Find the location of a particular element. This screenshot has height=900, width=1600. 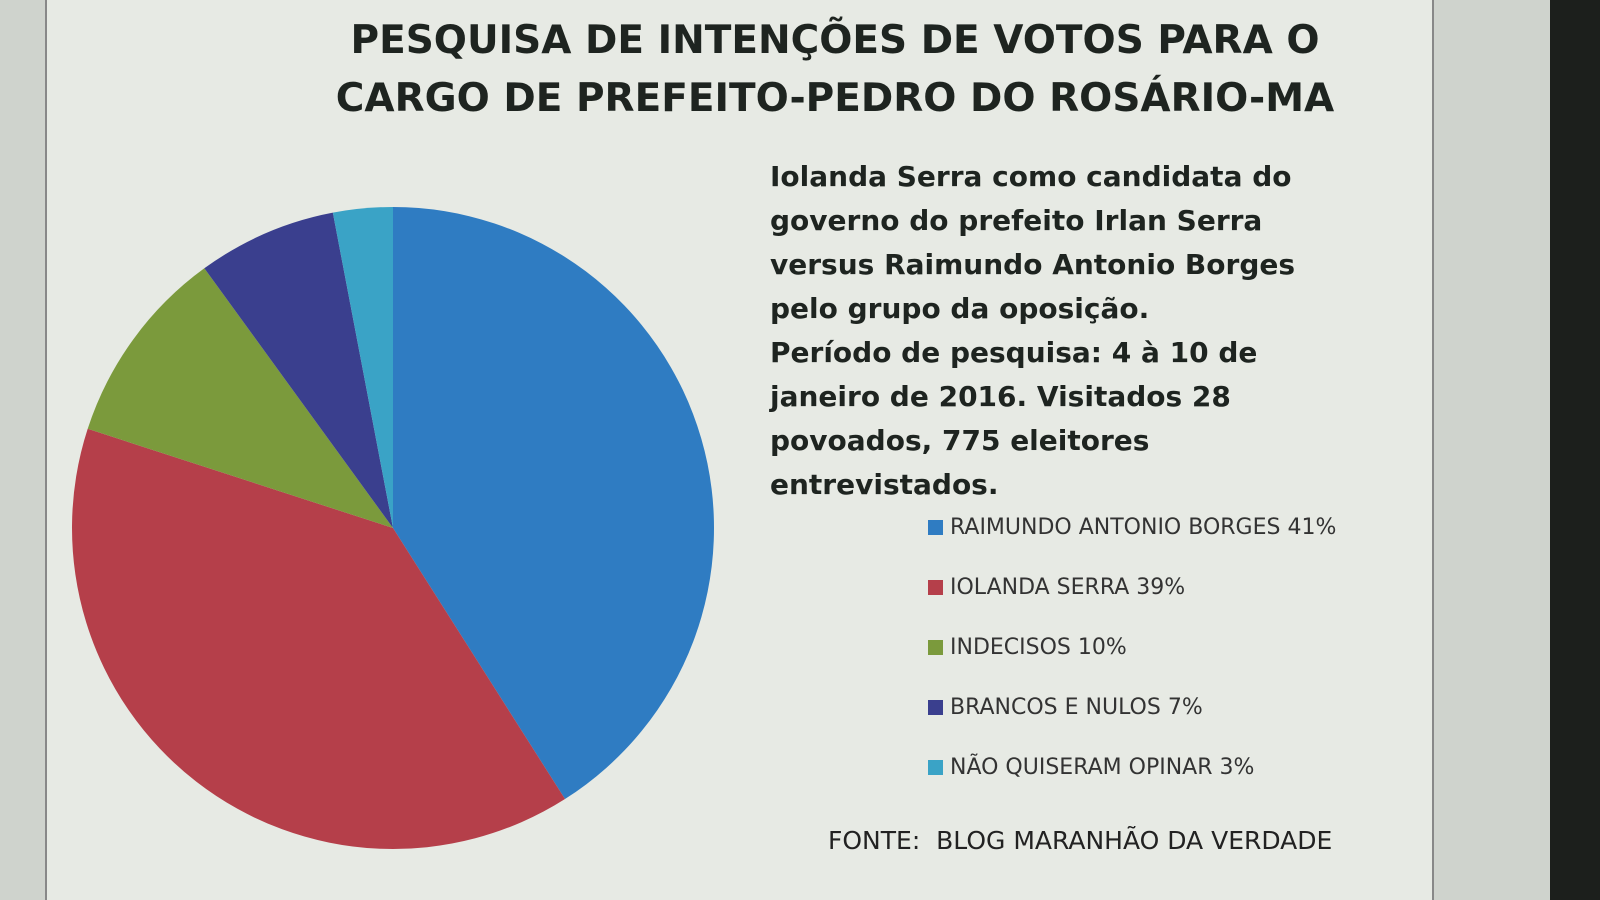

legend-label: INDECISOS 10% is located at coordinates (1038, 647).